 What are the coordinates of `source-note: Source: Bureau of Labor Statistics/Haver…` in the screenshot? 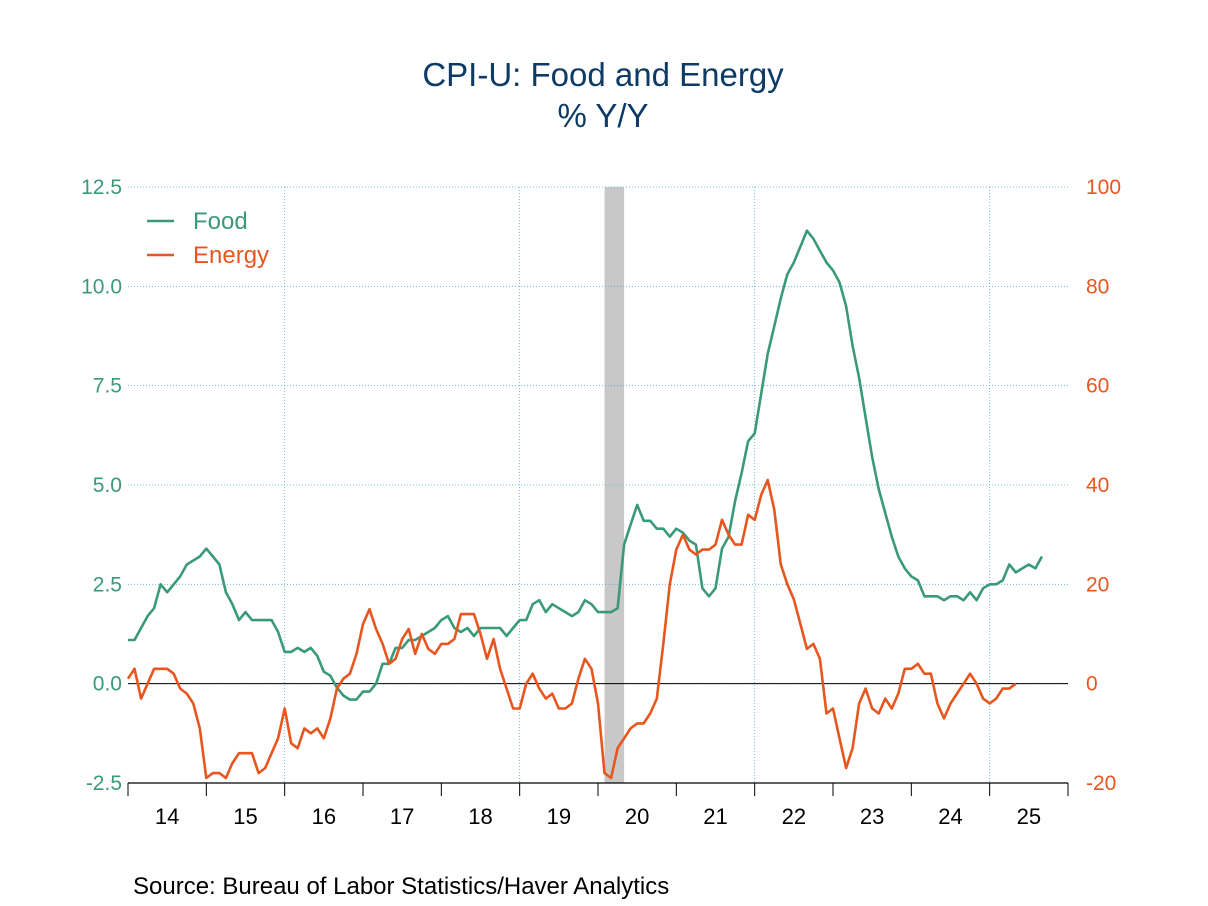 It's located at (401, 886).